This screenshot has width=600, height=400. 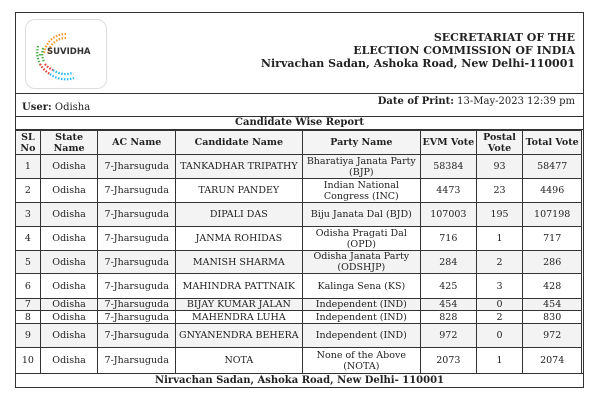 What do you see at coordinates (239, 190) in the screenshot?
I see `cell-candidate-name: TARUN PANDEY` at bounding box center [239, 190].